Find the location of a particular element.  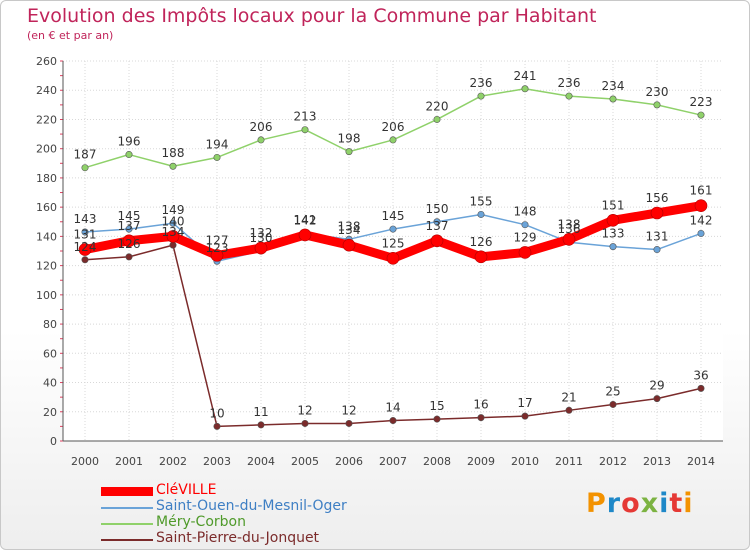

data-label: 234 is located at coordinates (613, 86).